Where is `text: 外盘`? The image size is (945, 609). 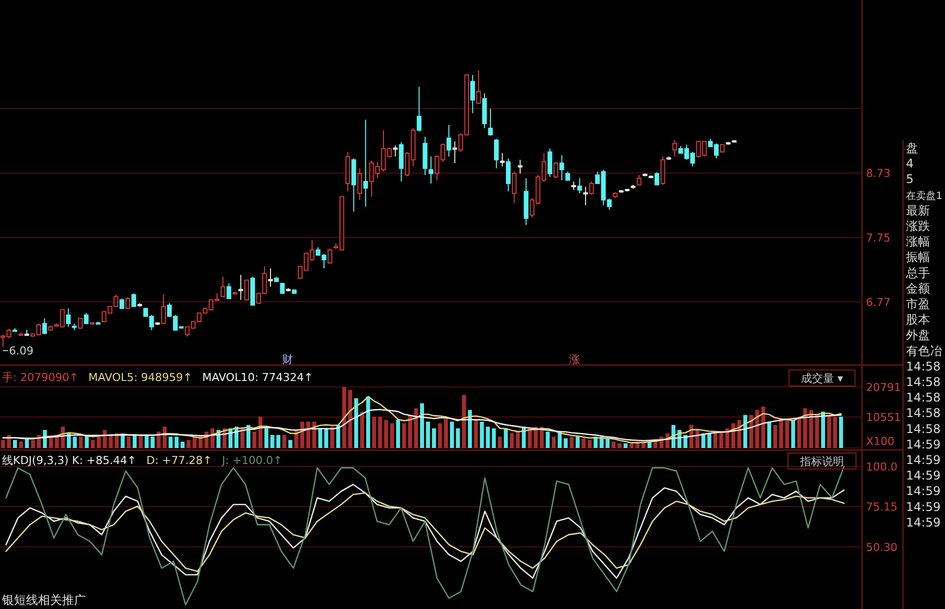 text: 外盘 is located at coordinates (918, 335).